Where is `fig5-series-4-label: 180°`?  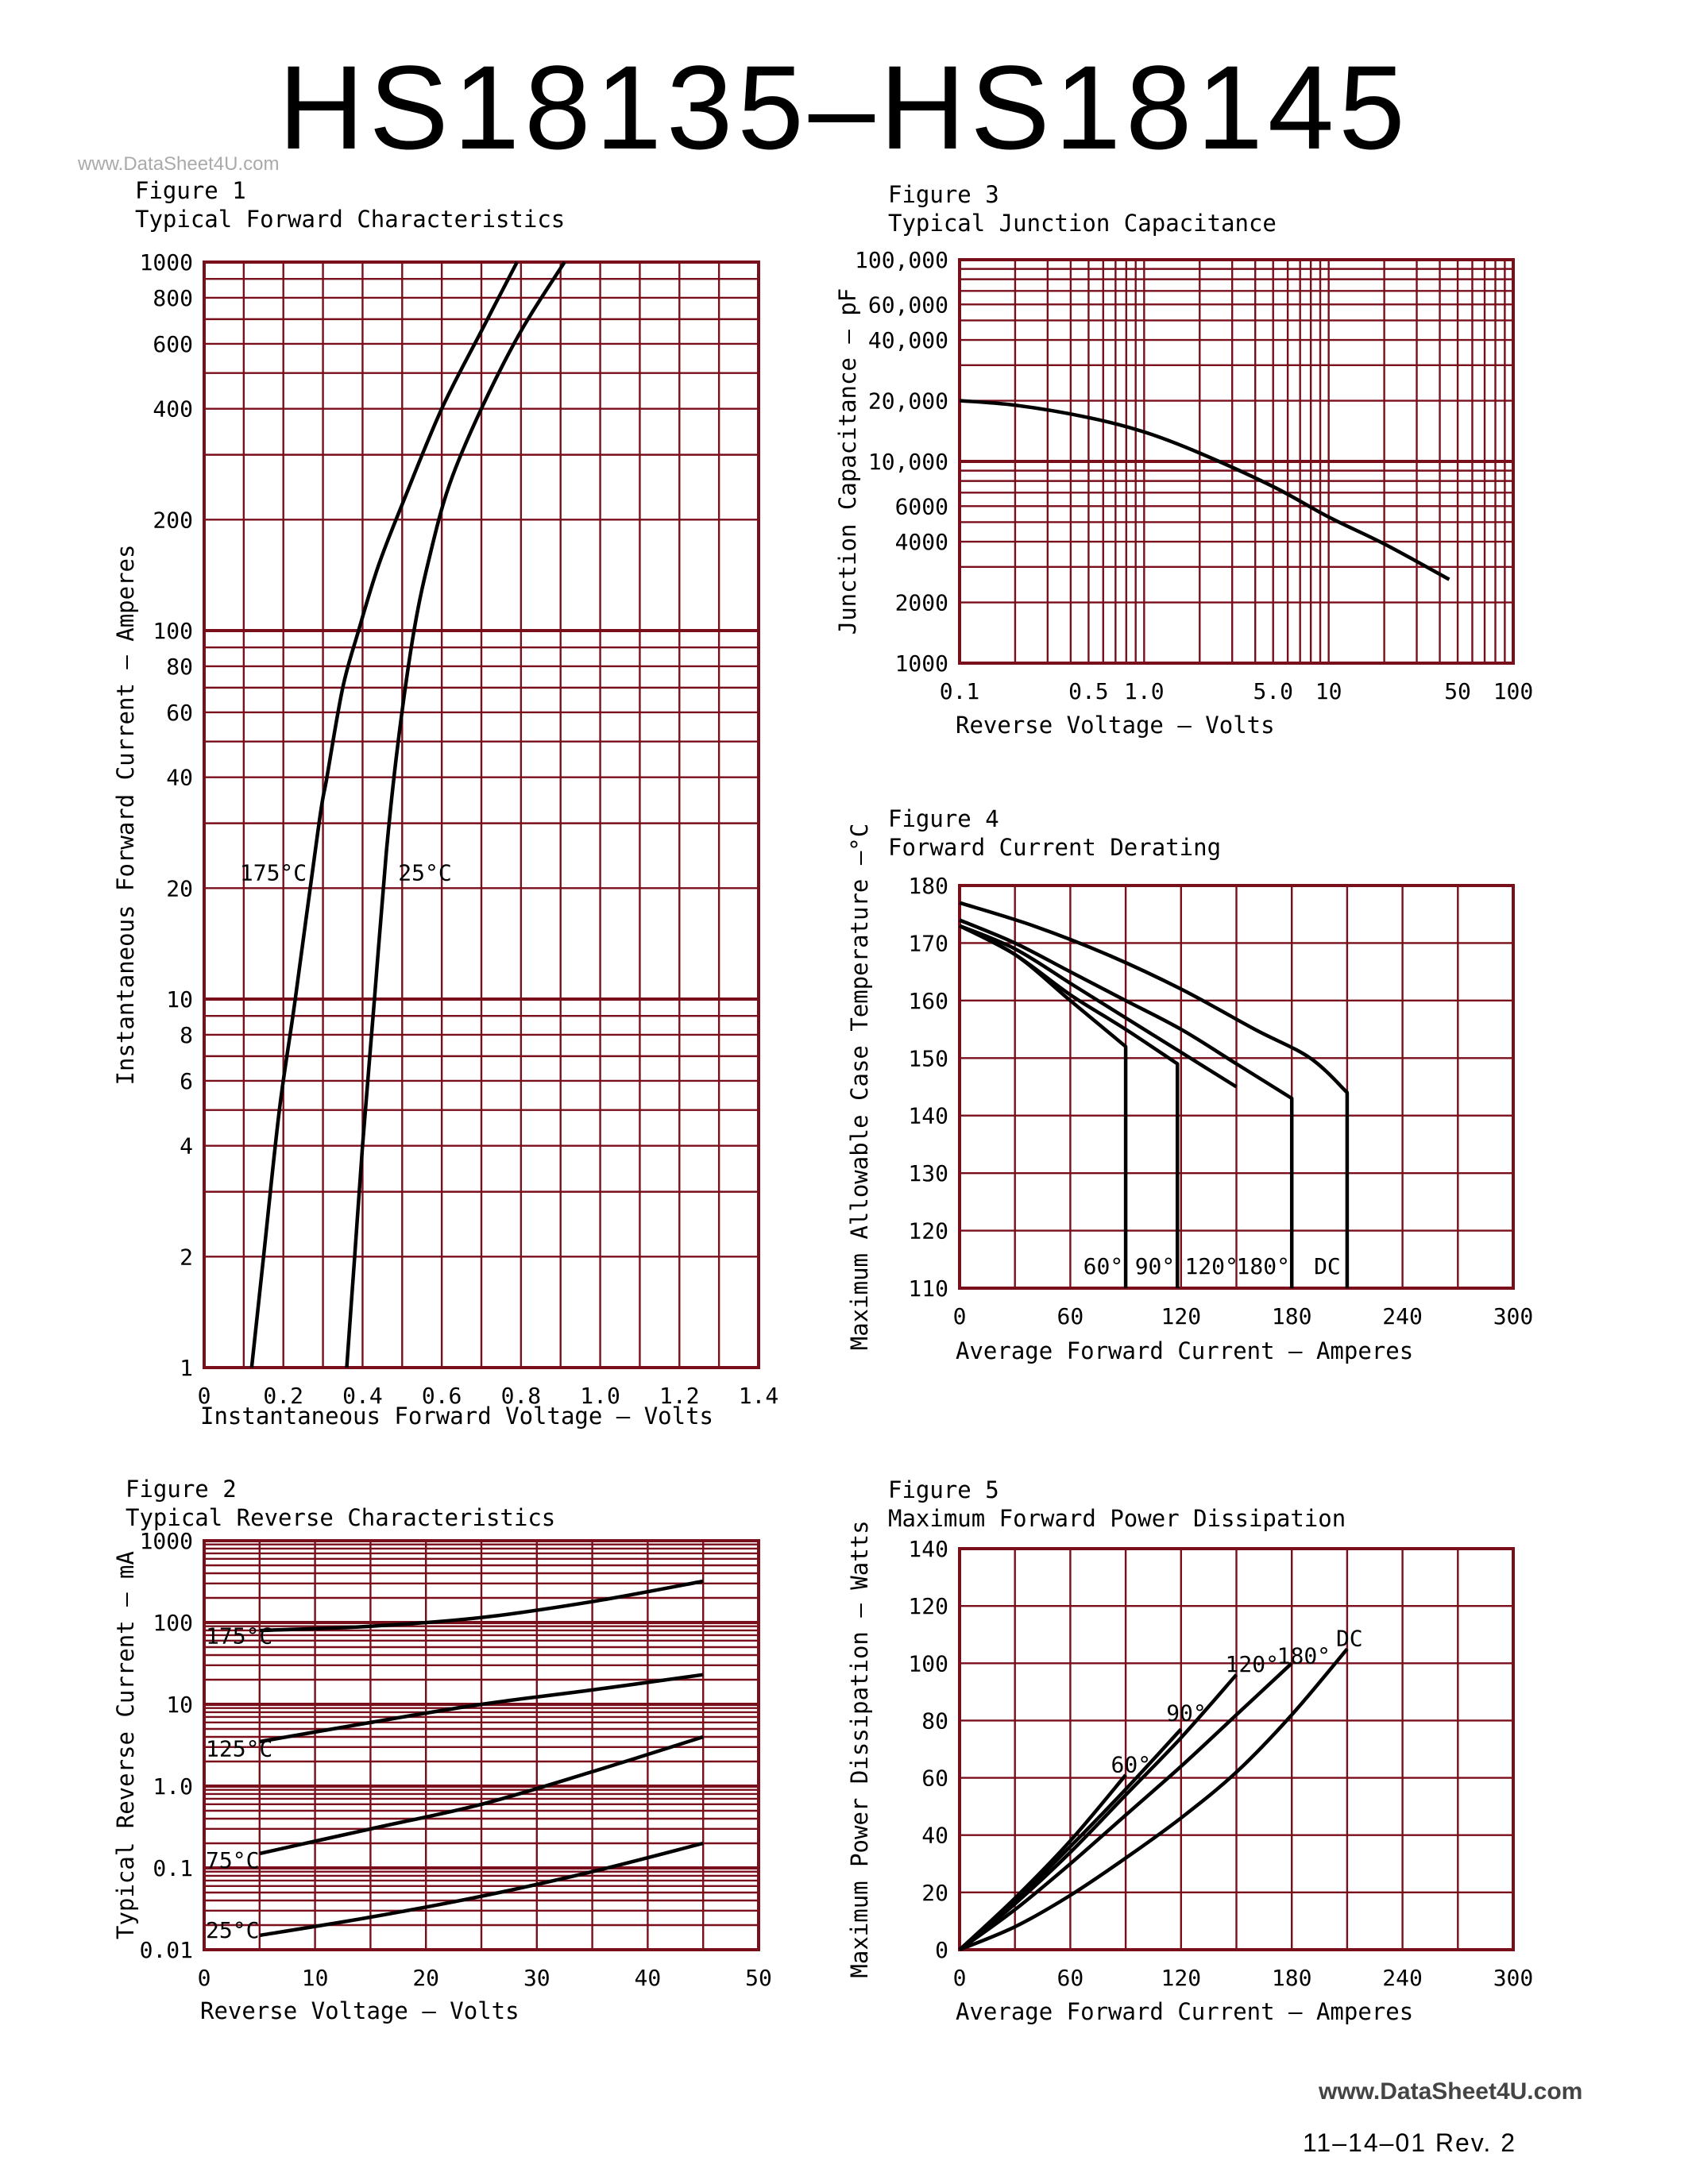
fig5-series-4-label: 180° is located at coordinates (1304, 1655).